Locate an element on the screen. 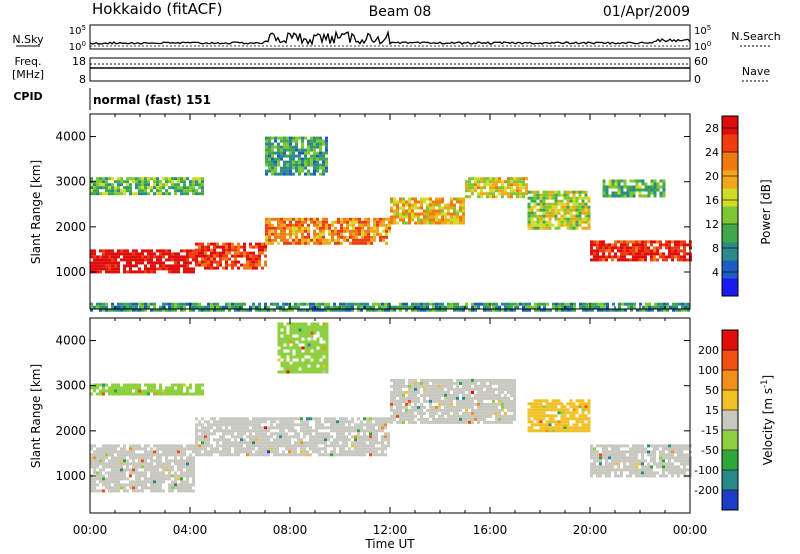 The width and height of the screenshot is (800, 554). power-colorbar-frame is located at coordinates (730, 206).